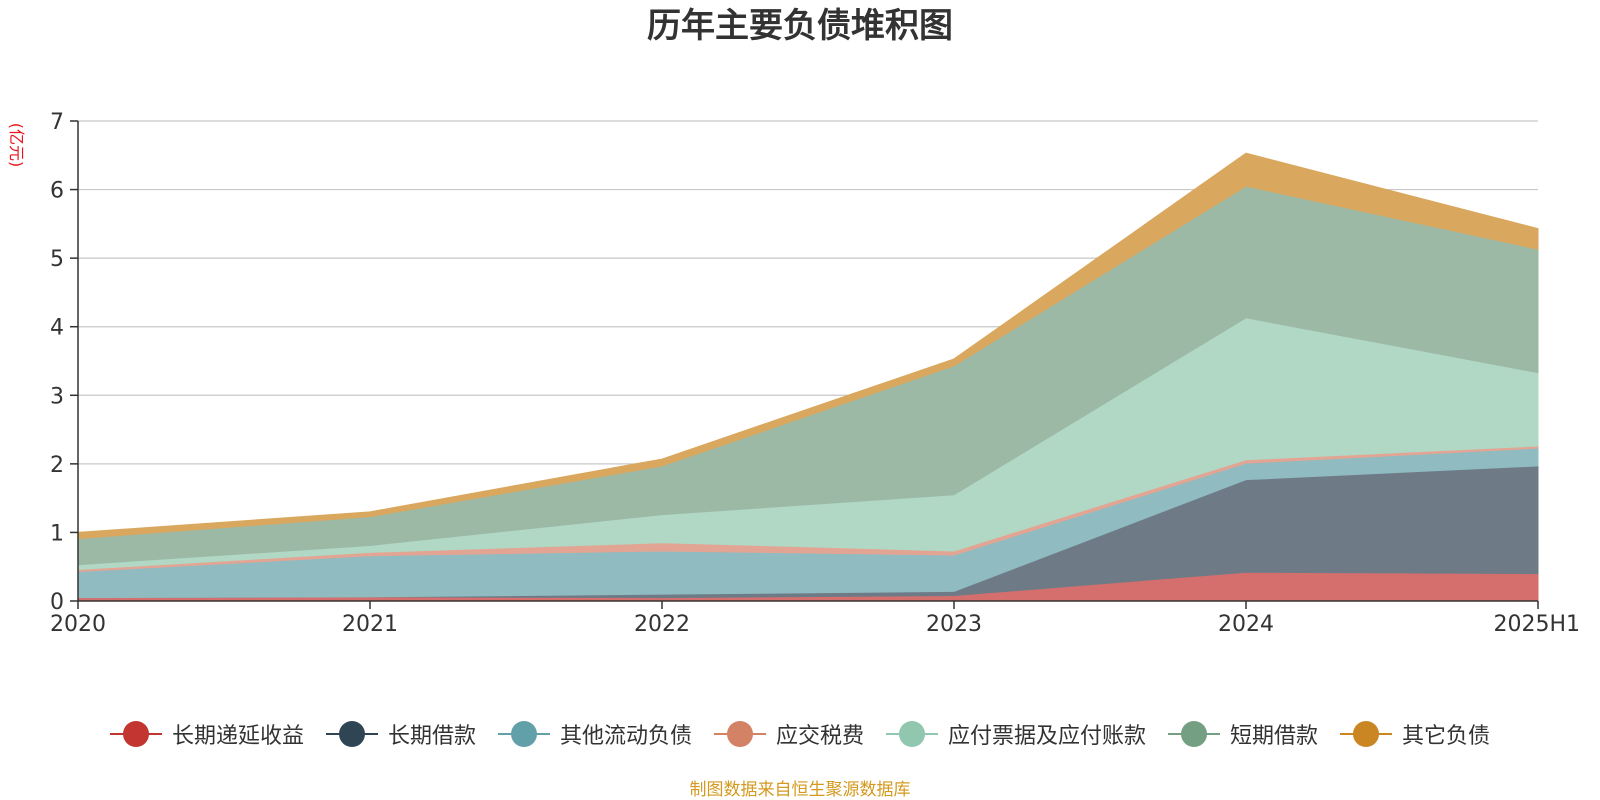  I want to click on y-tick-label: 0, so click(57, 602).